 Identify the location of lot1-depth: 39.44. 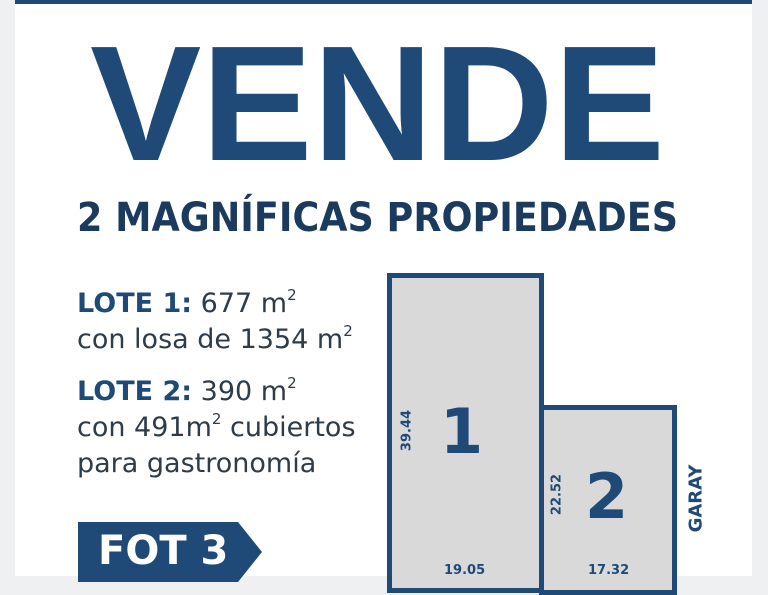
(407, 430).